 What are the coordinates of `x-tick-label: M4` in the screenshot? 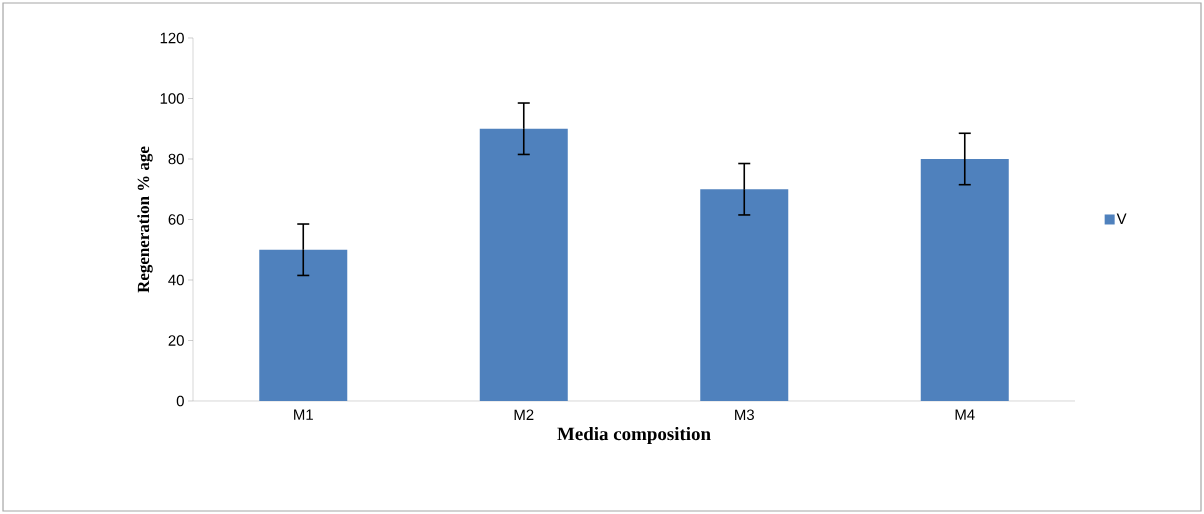 It's located at (965, 414).